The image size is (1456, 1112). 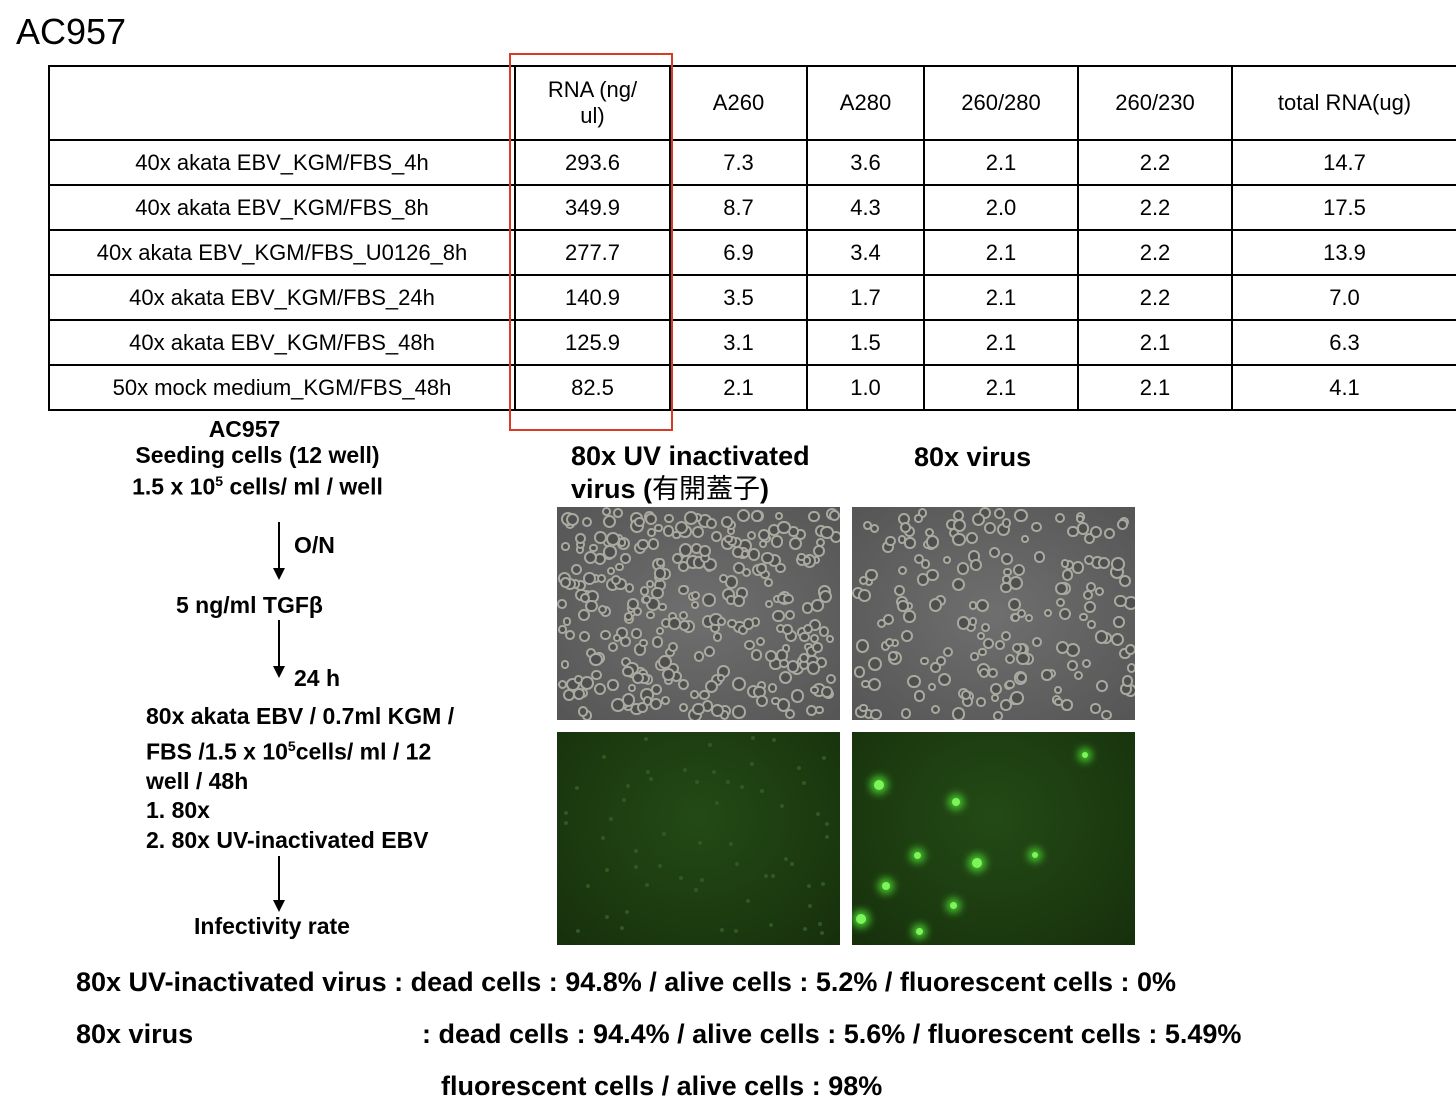 What do you see at coordinates (993, 613) in the screenshot?
I see `virus-brightfield-micrograph` at bounding box center [993, 613].